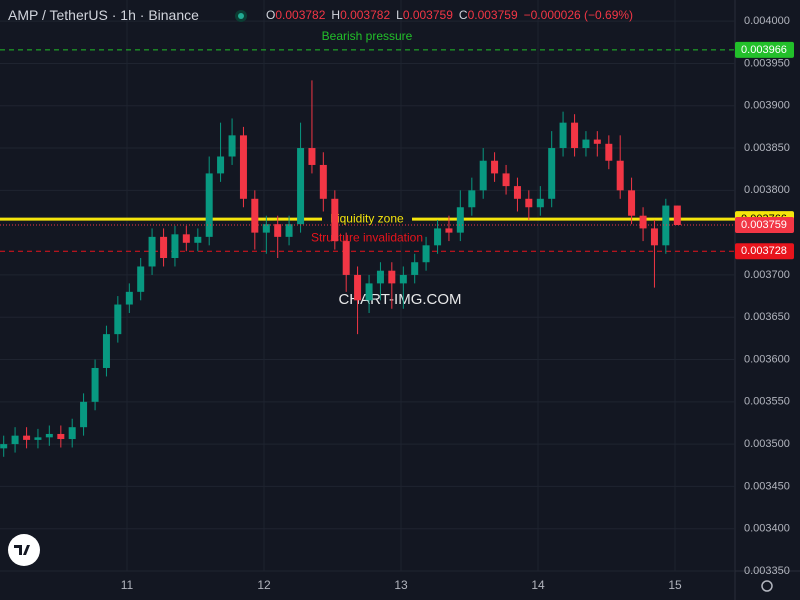 Image resolution: width=800 pixels, height=600 pixels. What do you see at coordinates (264, 585) in the screenshot?
I see `x-tick-label: 12` at bounding box center [264, 585].